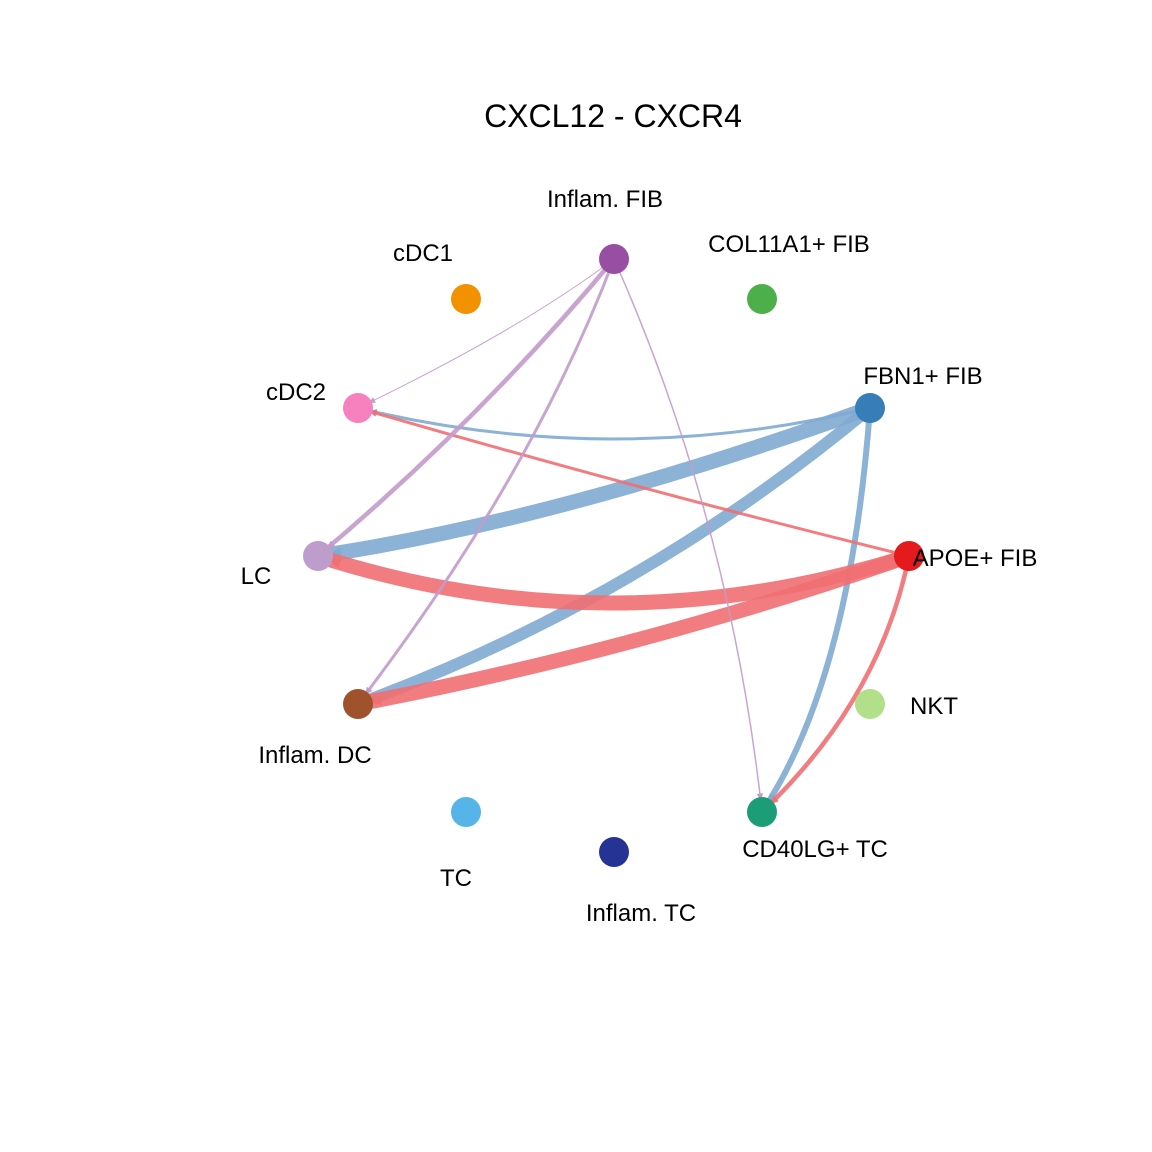 The width and height of the screenshot is (1152, 1152). Describe the element at coordinates (922, 376) in the screenshot. I see `node-label-fbn1-fib: FBN1+ FIB` at that location.